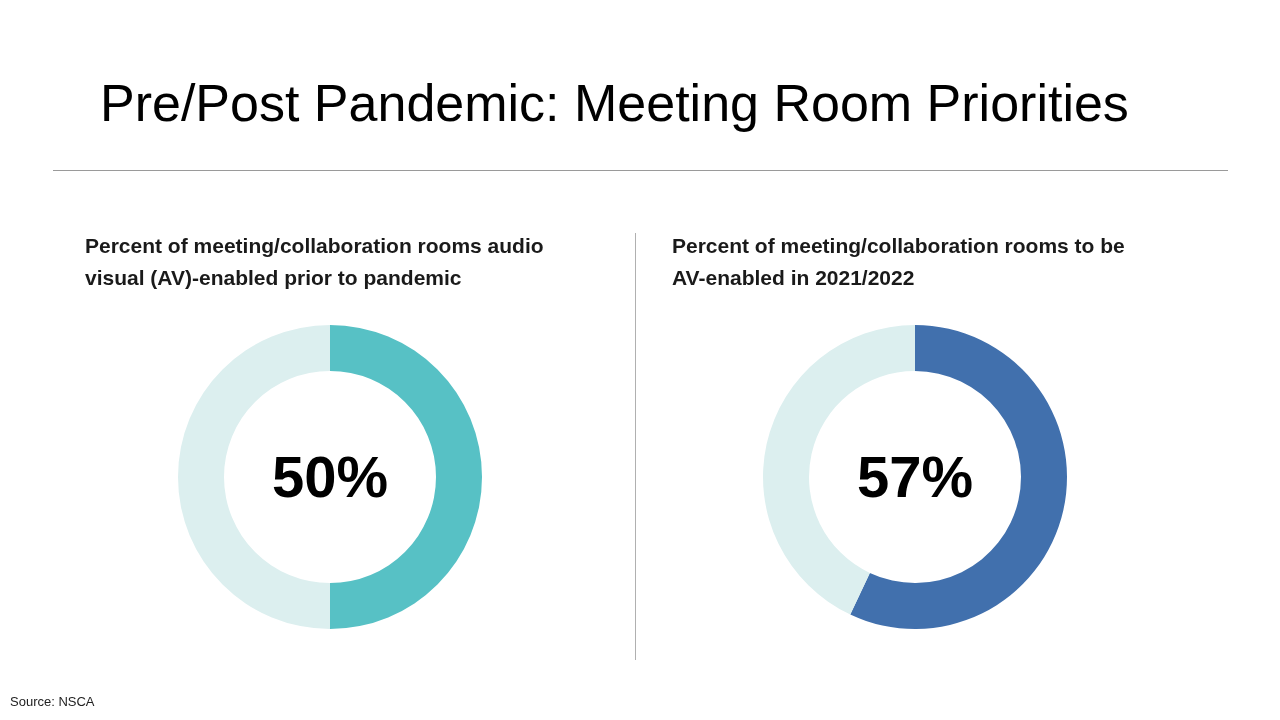 This screenshot has height=720, width=1280. I want to click on text: Pre/Post Pandemic: Meeting Room Priorities, so click(614, 103).